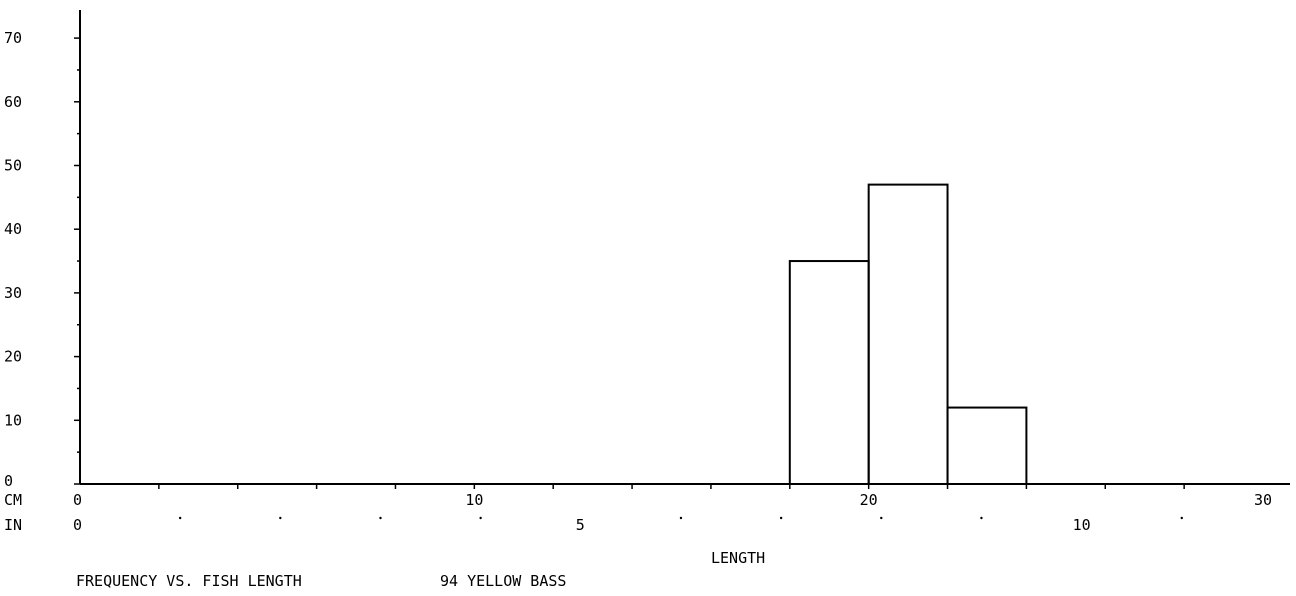 This screenshot has height=596, width=1296. What do you see at coordinates (13, 420) in the screenshot?
I see `y-tick-label: 10` at bounding box center [13, 420].